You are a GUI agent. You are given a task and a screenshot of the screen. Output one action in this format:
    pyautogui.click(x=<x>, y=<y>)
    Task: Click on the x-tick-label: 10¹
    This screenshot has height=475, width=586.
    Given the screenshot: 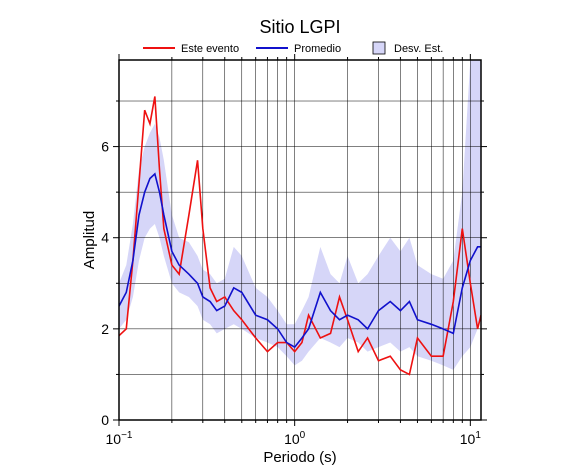 What is the action you would take?
    pyautogui.click(x=471, y=438)
    